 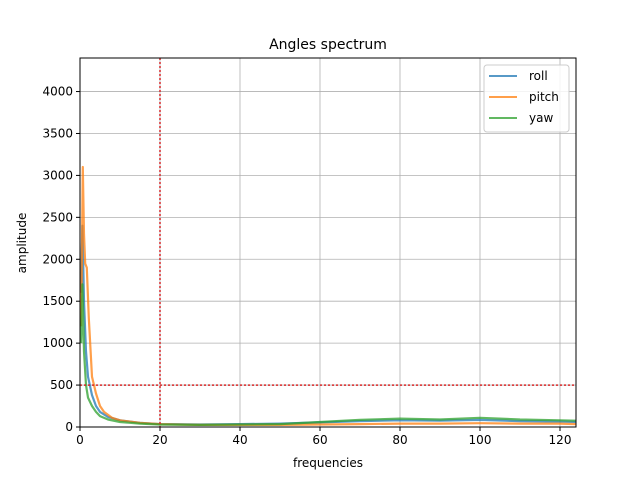 I want to click on chart-title: Angles spectrum, so click(x=328, y=45).